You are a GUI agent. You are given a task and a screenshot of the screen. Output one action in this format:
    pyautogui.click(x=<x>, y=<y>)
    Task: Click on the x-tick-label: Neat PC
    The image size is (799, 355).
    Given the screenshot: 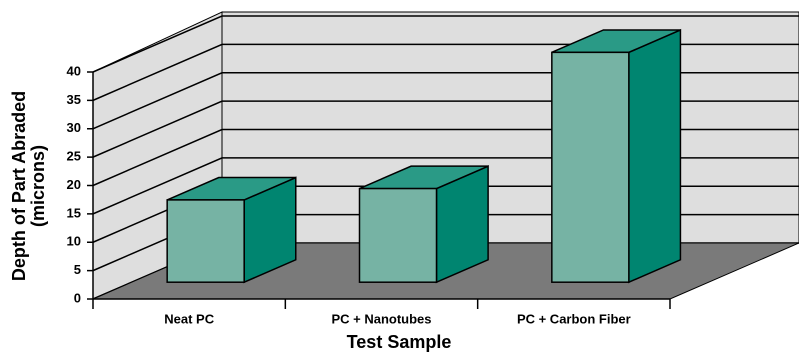 What is the action you would take?
    pyautogui.click(x=189, y=318)
    